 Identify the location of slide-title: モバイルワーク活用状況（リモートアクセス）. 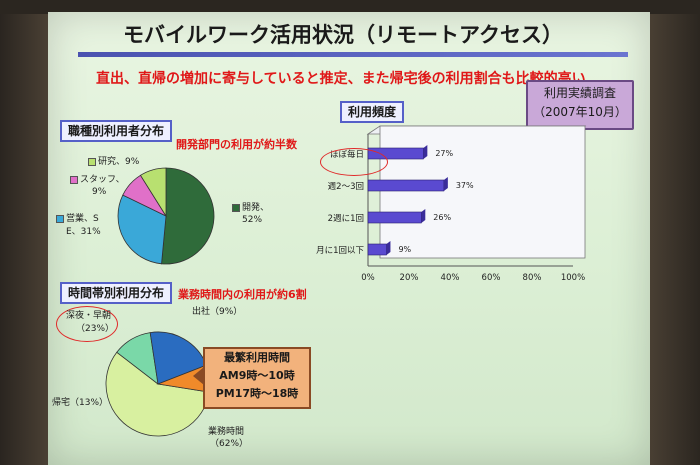
(343, 35).